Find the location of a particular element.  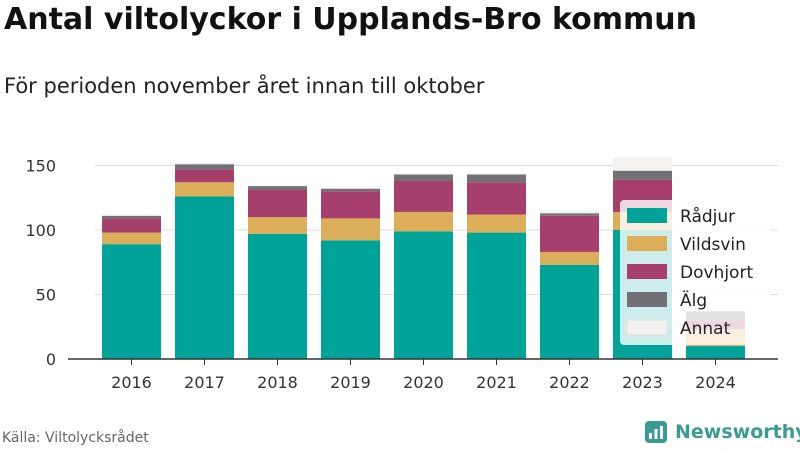

x-axis: 2016 2017 2018 2019 2020 2021 2022 2023 2024 is located at coordinates (423, 375).